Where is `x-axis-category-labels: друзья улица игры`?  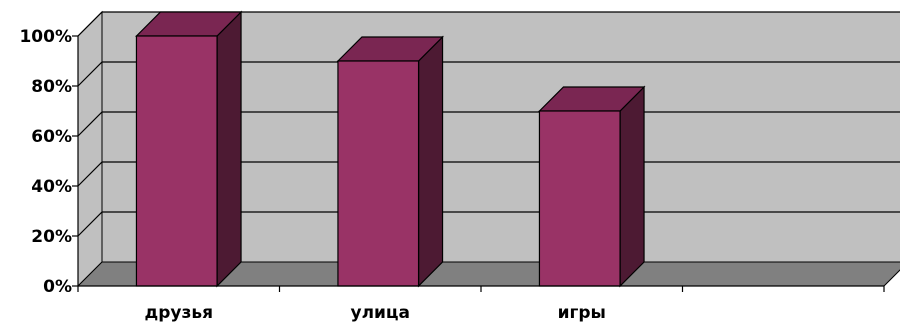 x-axis-category-labels: друзья улица игры is located at coordinates (374, 312).